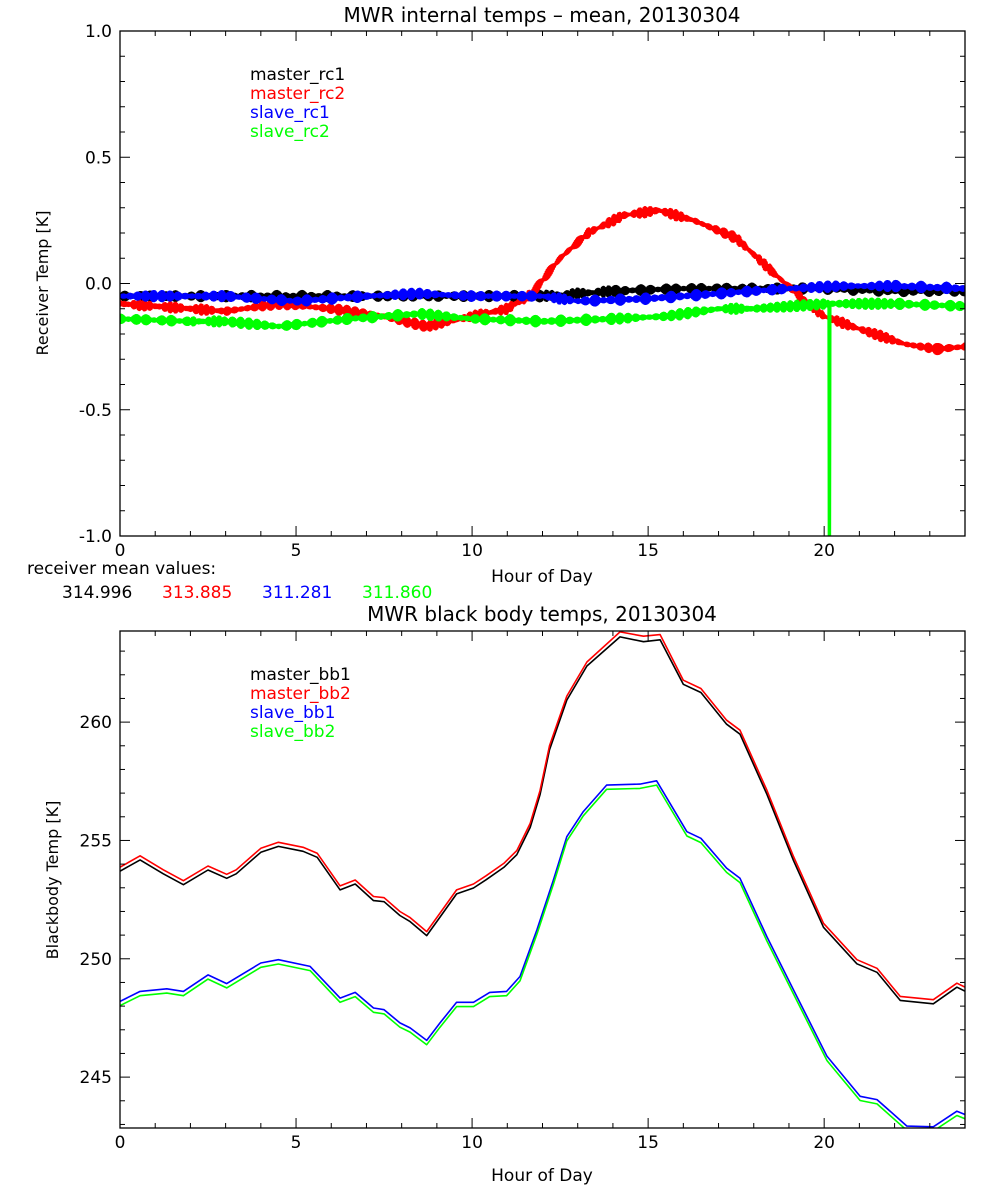  What do you see at coordinates (472, 1143) in the screenshot?
I see `bottom-x-tick-label: 10` at bounding box center [472, 1143].